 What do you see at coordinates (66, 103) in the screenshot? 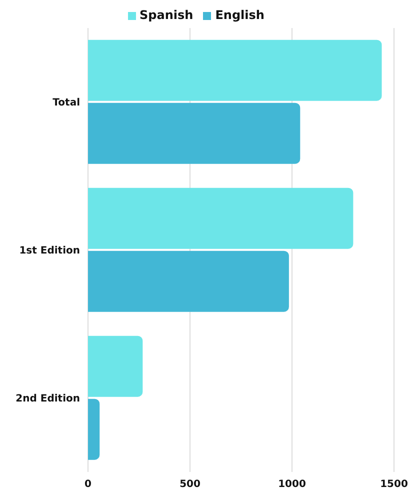
I see `y-tick-label: Total` at bounding box center [66, 103].